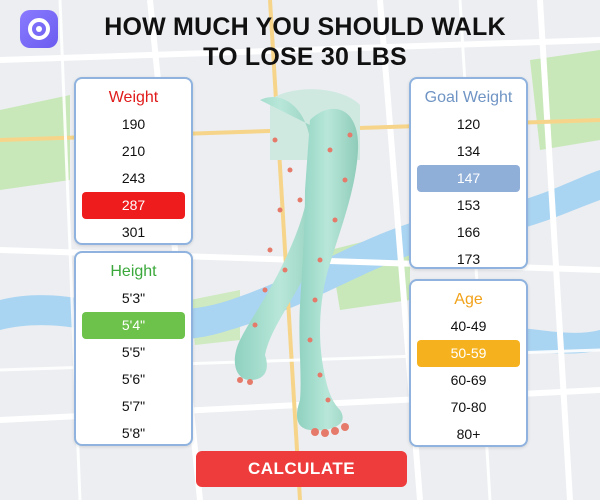 The image size is (600, 500). What do you see at coordinates (468, 178) in the screenshot?
I see `goal-weight-option: 147` at bounding box center [468, 178].